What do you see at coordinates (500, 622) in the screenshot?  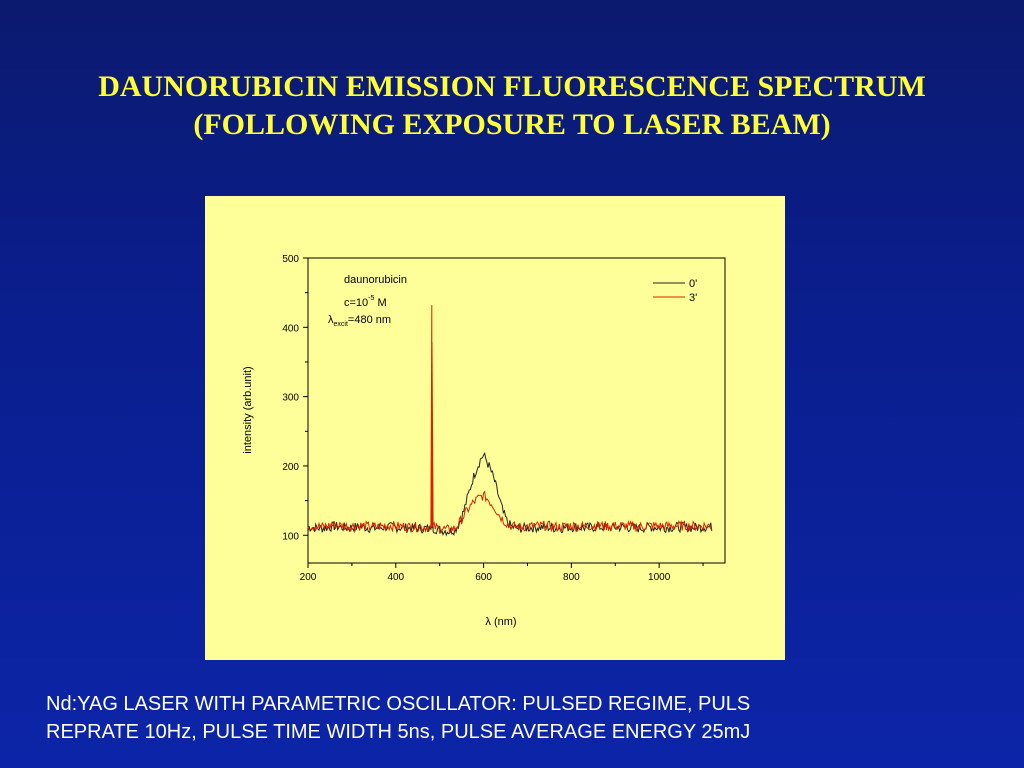 I see `x-axis-label: λ (nm)` at bounding box center [500, 622].